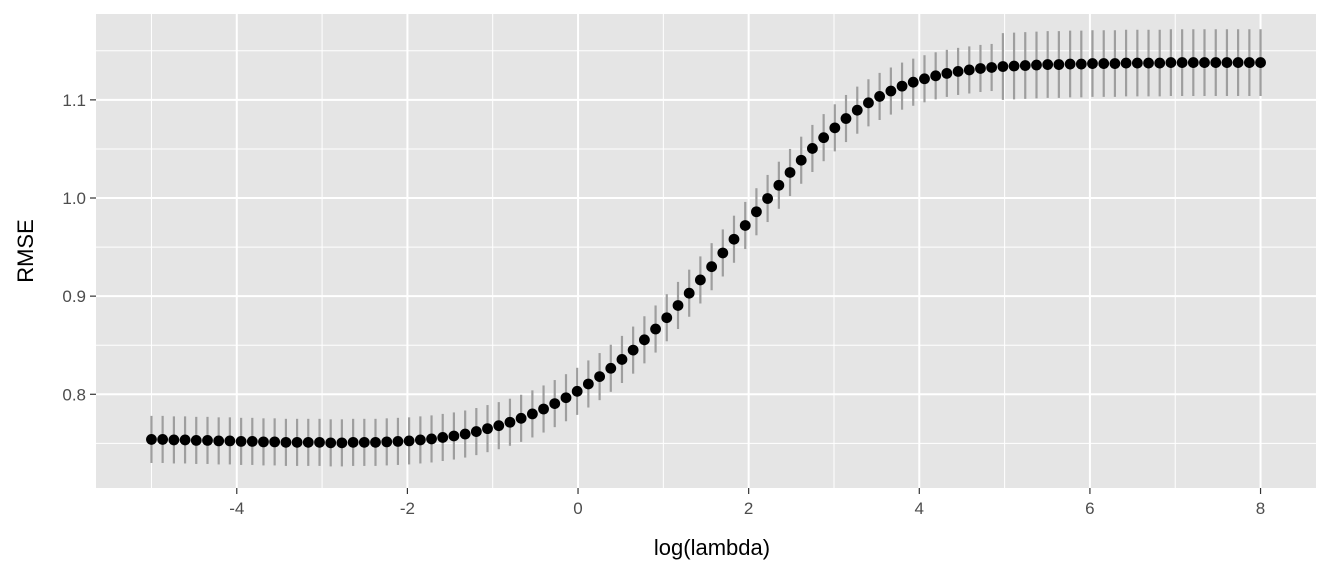  Describe the element at coordinates (407, 508) in the screenshot. I see `x-tick-label: -2` at that location.